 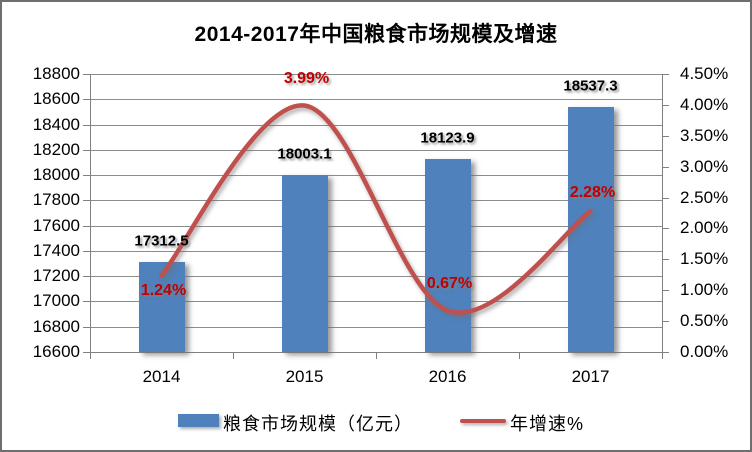 I want to click on legend-line-label: 年增速%, so click(x=547, y=424).